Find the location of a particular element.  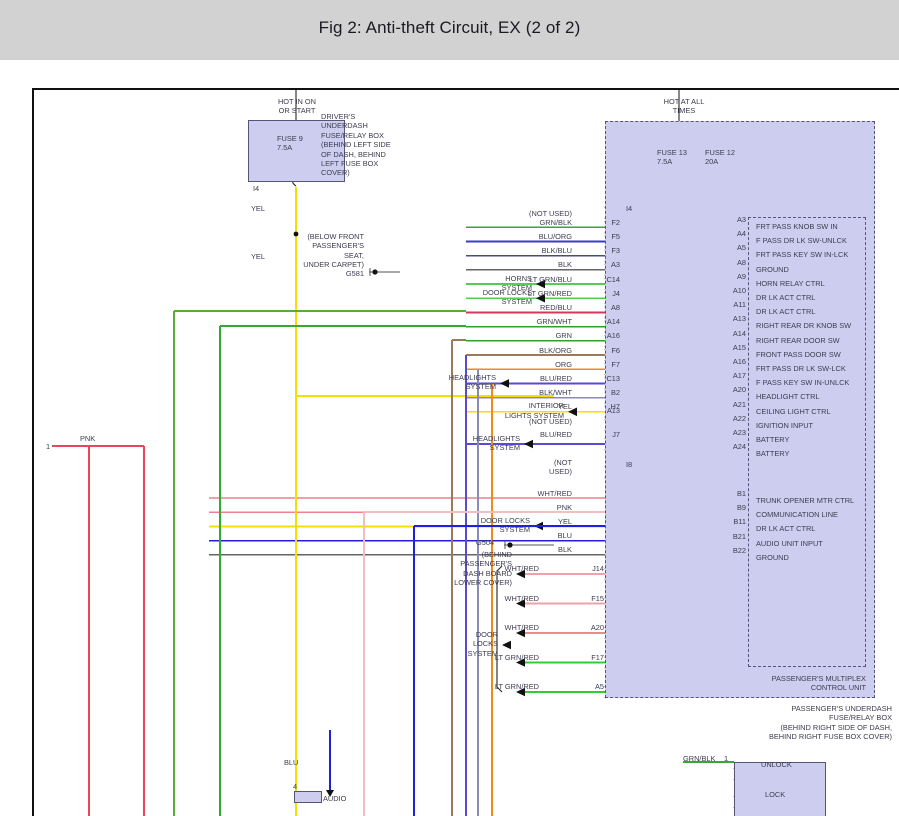

wire-color-label: BLU is located at coordinates (564, 536).